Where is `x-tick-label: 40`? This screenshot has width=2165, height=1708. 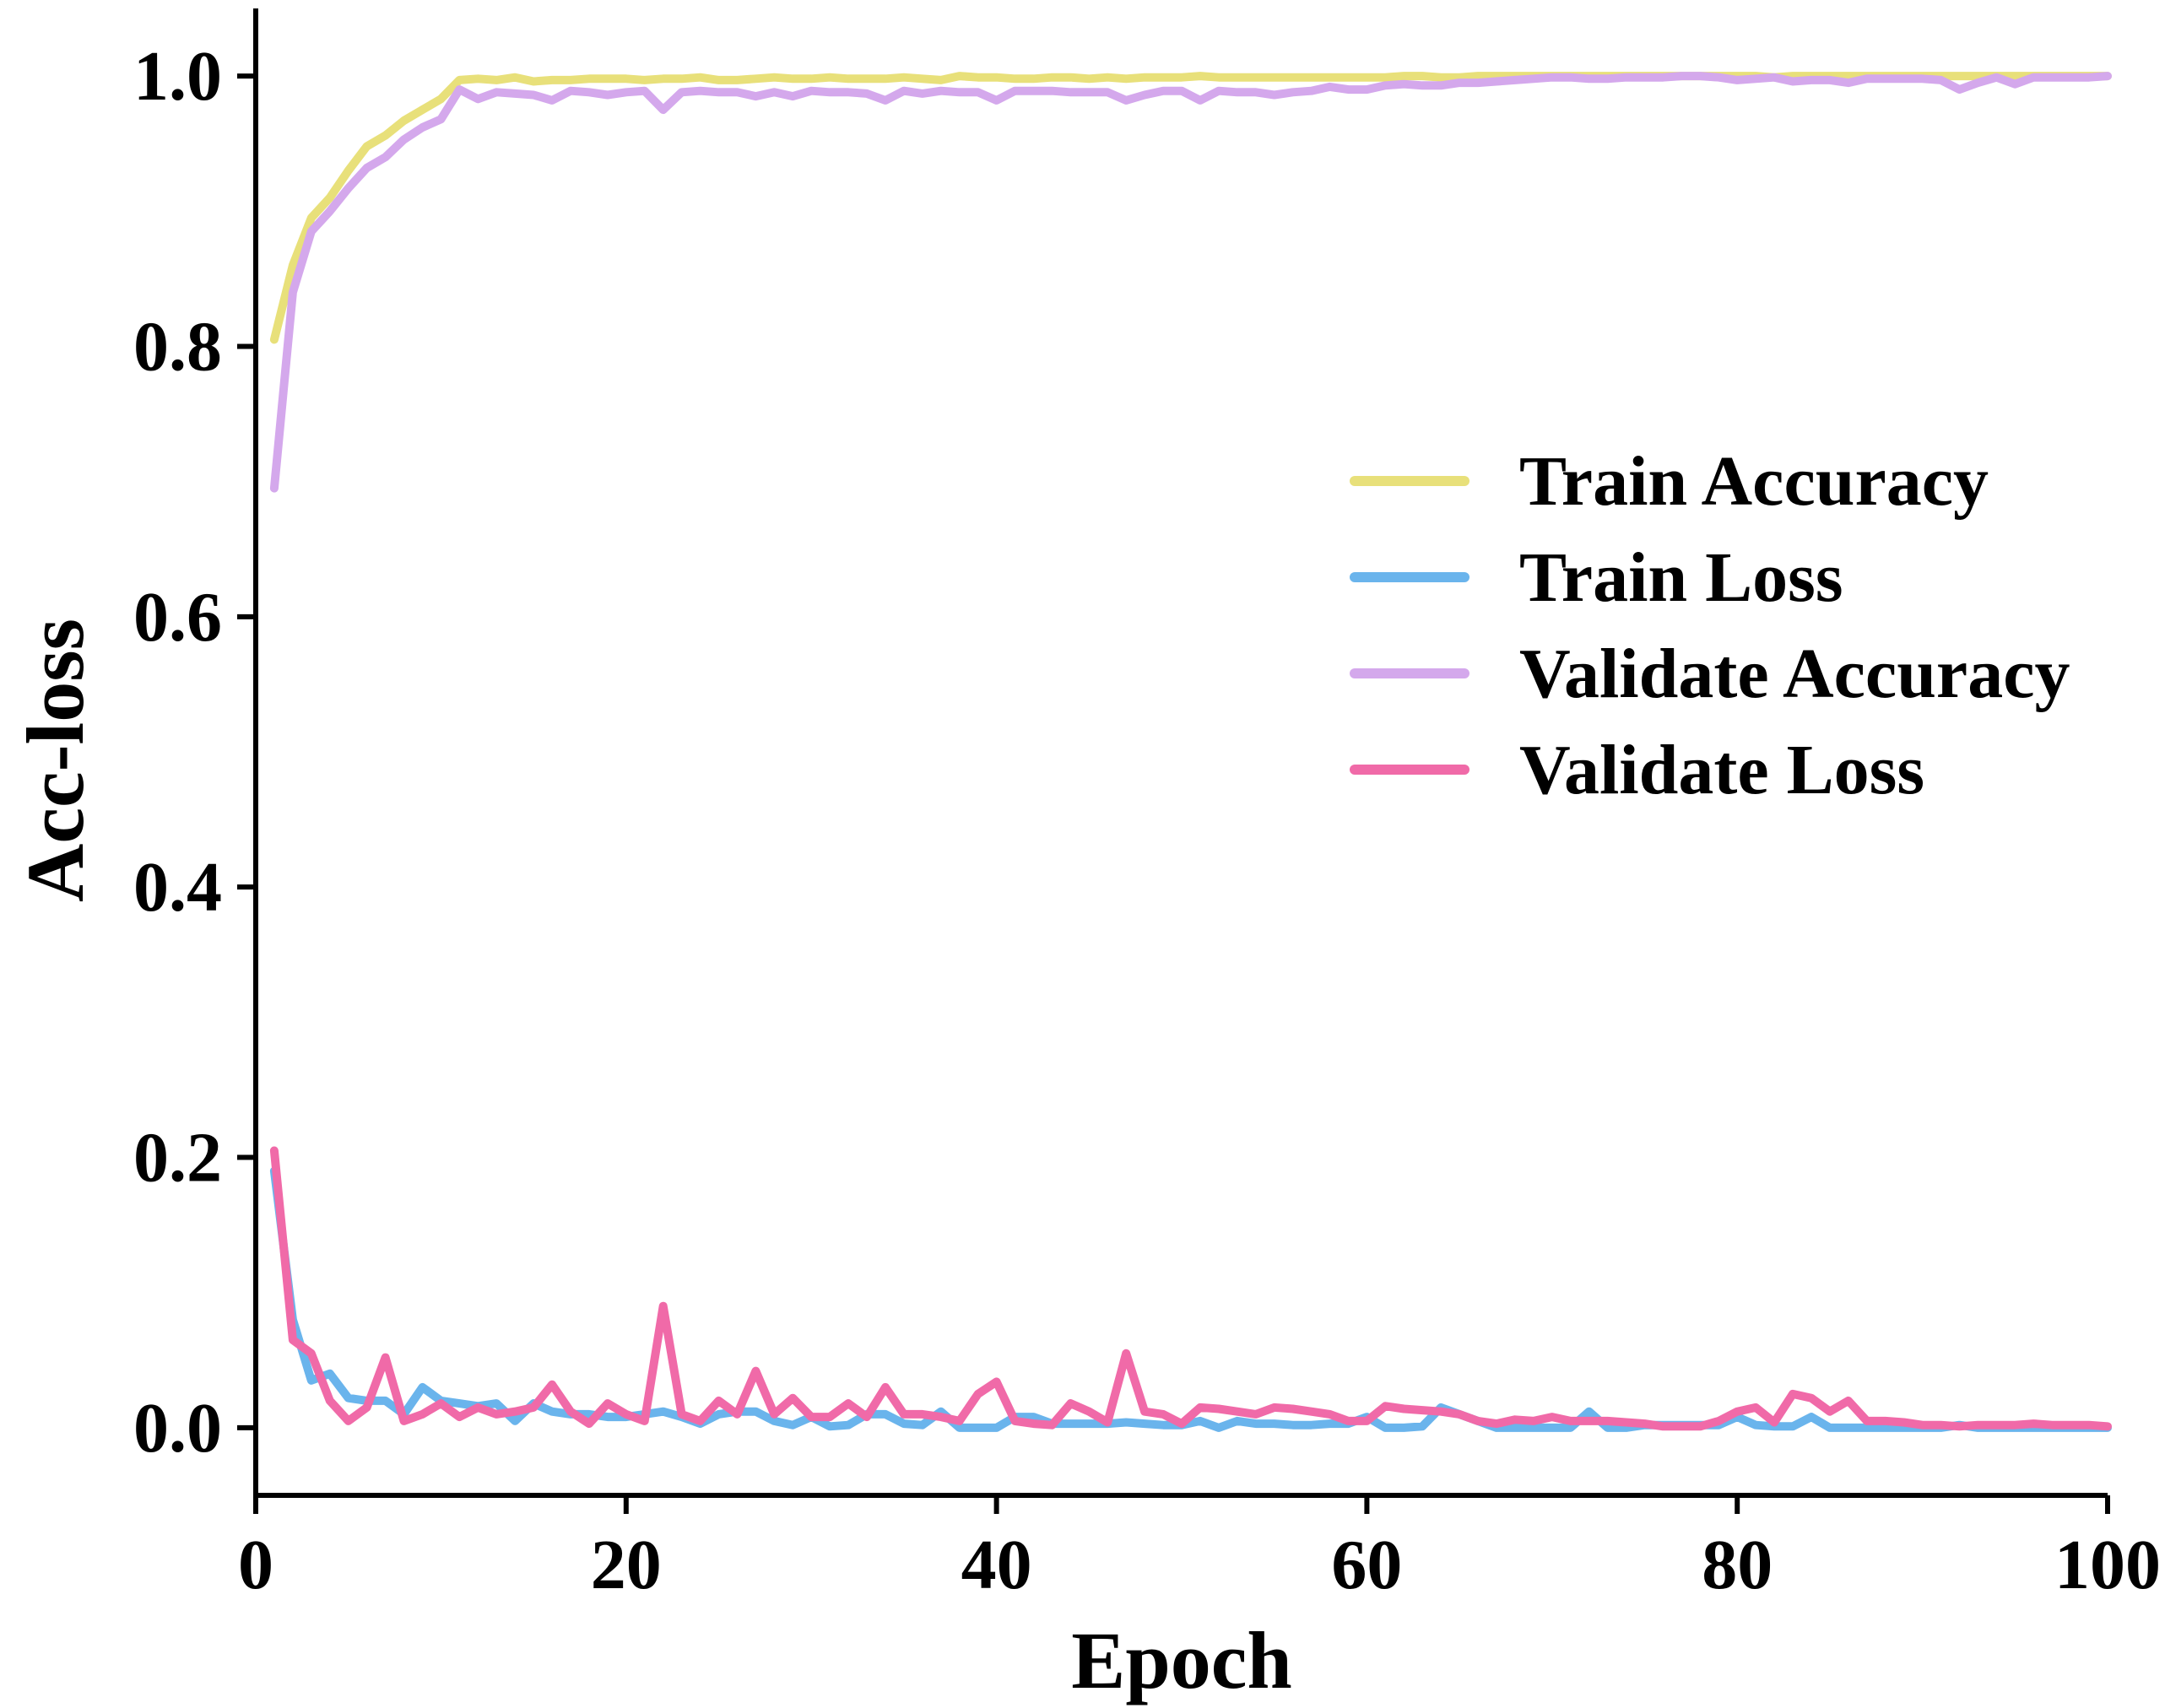 x-tick-label: 40 is located at coordinates (996, 1565).